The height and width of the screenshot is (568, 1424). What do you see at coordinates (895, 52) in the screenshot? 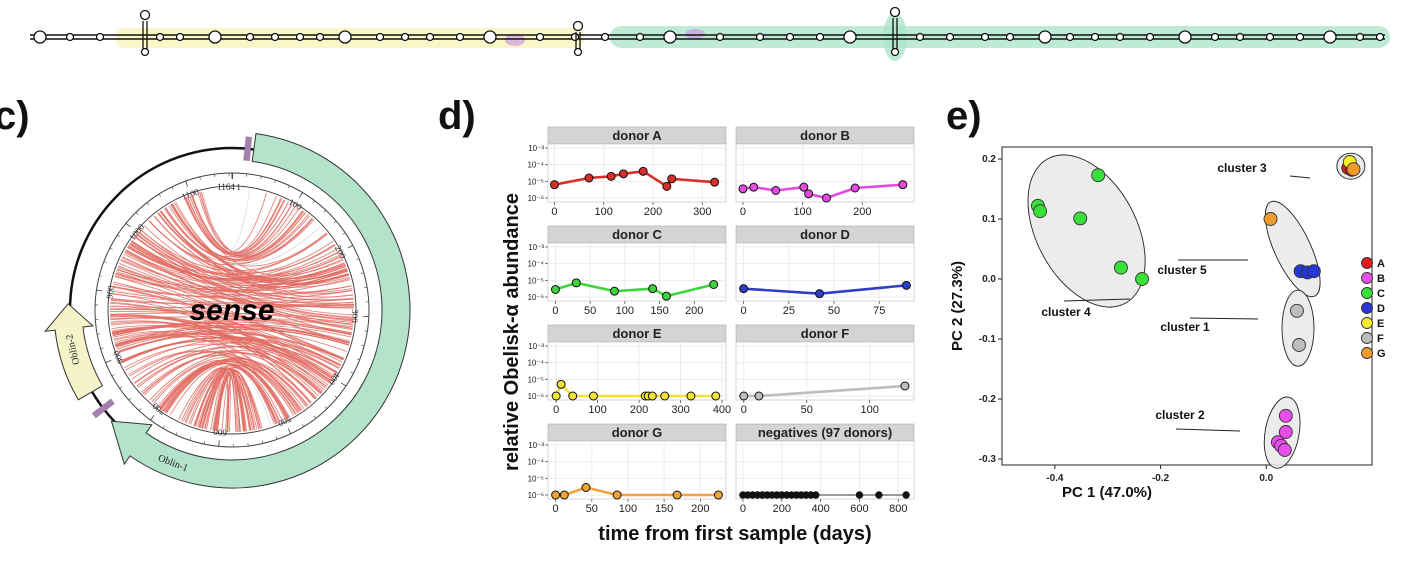
I see `strip-stem-loop` at bounding box center [895, 52].